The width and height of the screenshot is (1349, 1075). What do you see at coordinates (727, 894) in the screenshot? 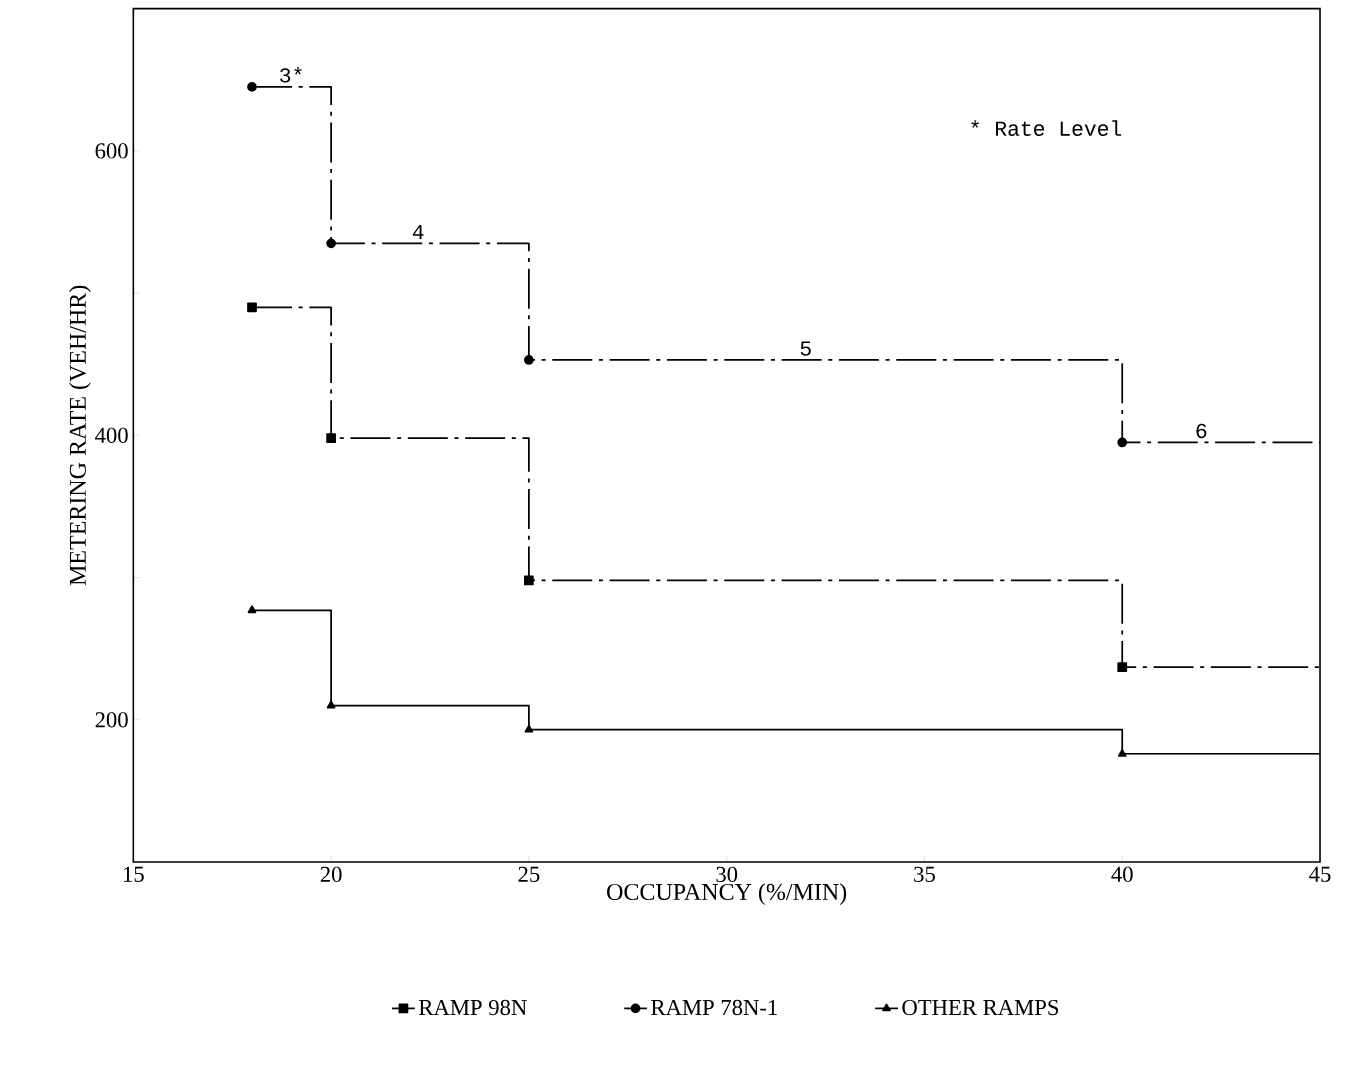
I see `x-axis-title: OCCUPANCY (%/MIN)` at bounding box center [727, 894].